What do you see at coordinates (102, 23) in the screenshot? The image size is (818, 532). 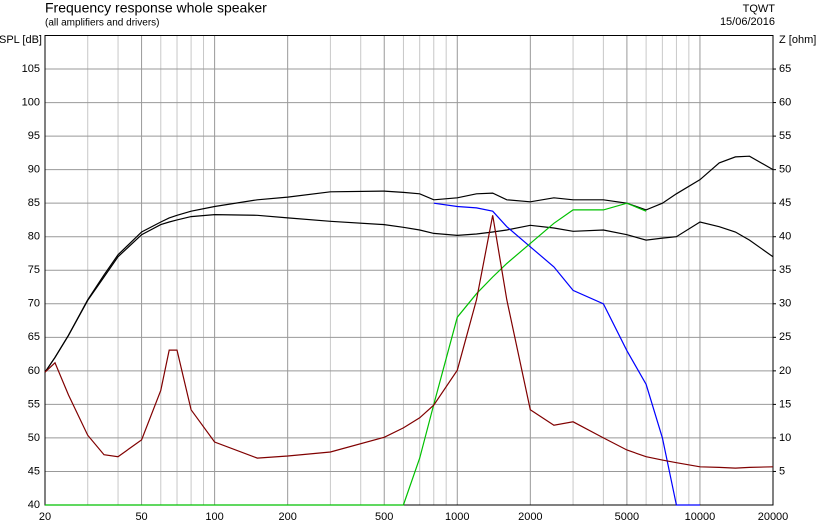 I see `chart-subtitle: (all amplifiers and drivers)` at bounding box center [102, 23].